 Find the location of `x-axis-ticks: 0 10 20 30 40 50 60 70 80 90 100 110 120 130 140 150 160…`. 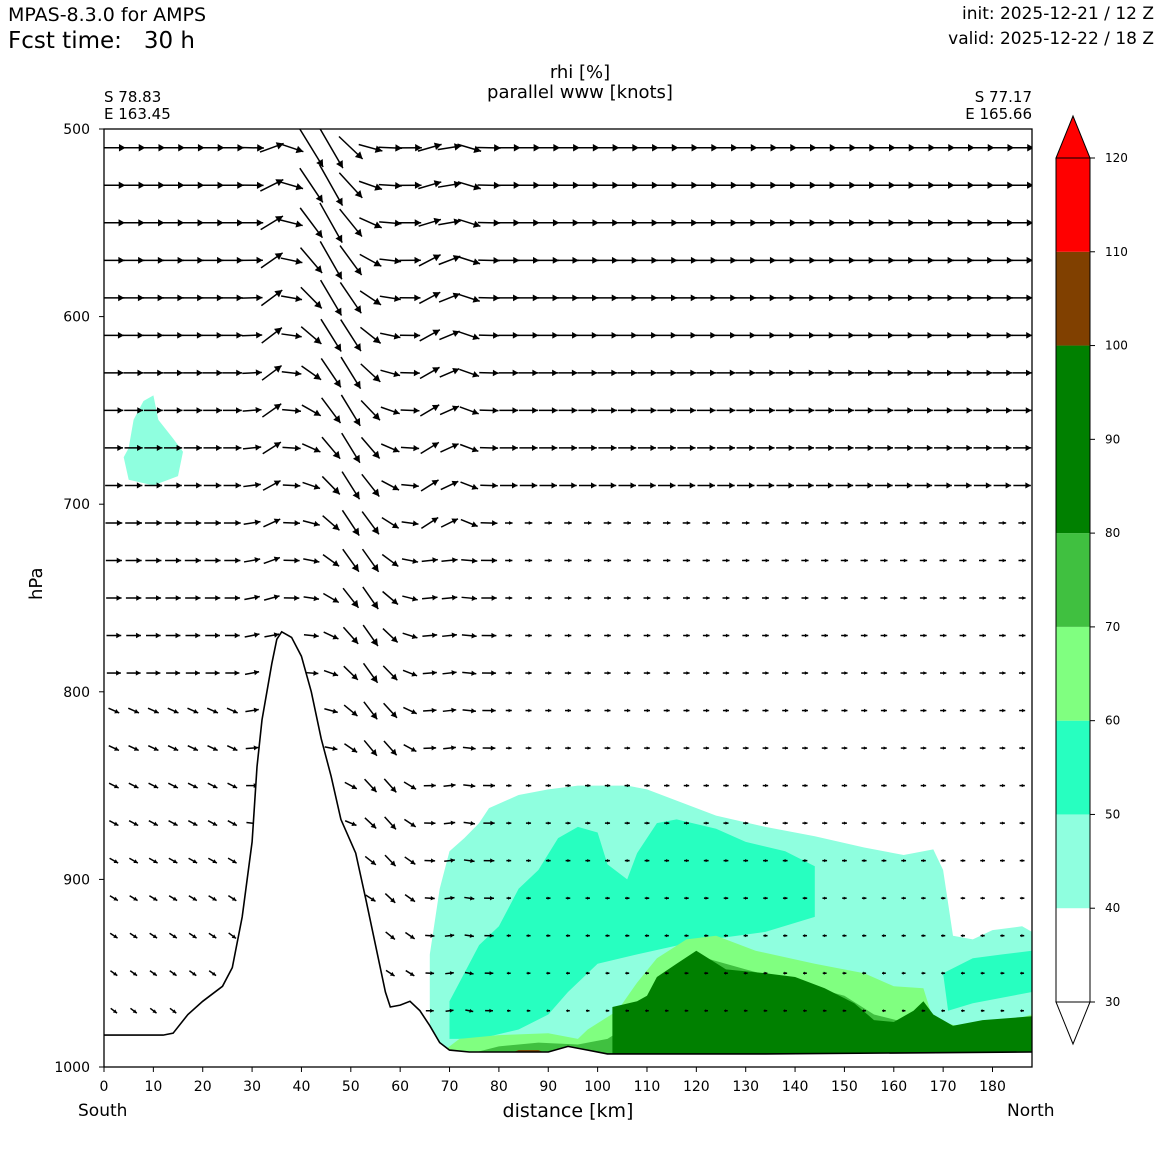

x-axis-ticks: 0 10 20 30 40 50 60 70 80 90 100 110 120 130 140 150 160… is located at coordinates (553, 1081).